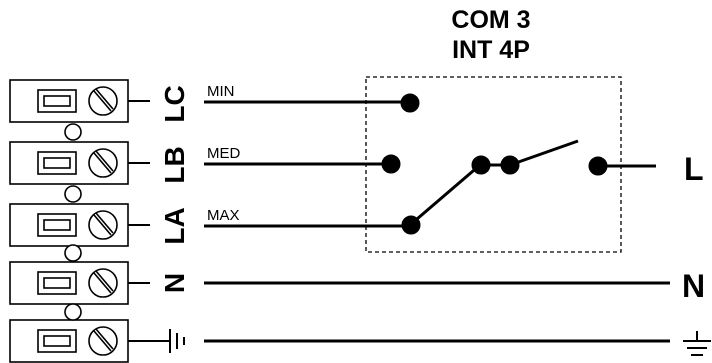 The image size is (712, 363). I want to click on contact-med, so click(391, 164).